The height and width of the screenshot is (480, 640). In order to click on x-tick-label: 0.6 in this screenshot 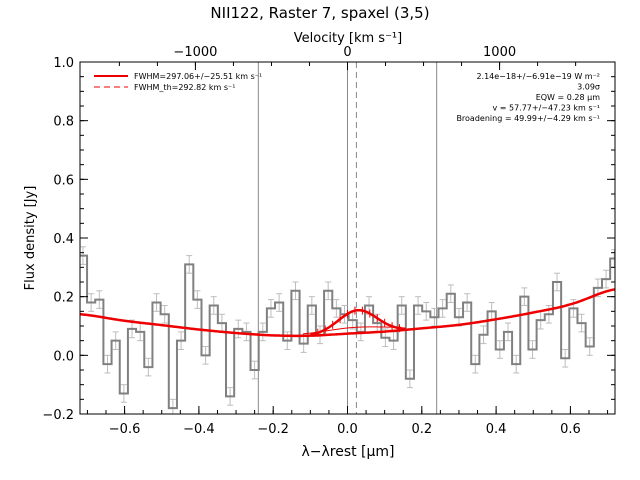, I will do `click(570, 429)`.